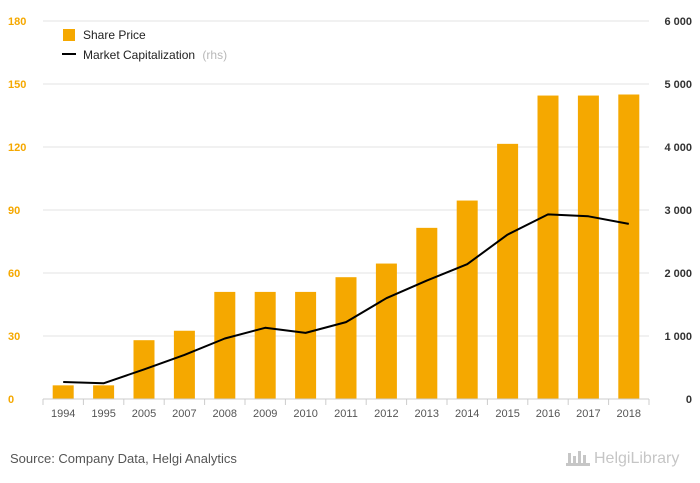 The width and height of the screenshot is (700, 483). What do you see at coordinates (123, 458) in the screenshot?
I see `source-note: Source: Company Data, Helgi Analytics` at bounding box center [123, 458].